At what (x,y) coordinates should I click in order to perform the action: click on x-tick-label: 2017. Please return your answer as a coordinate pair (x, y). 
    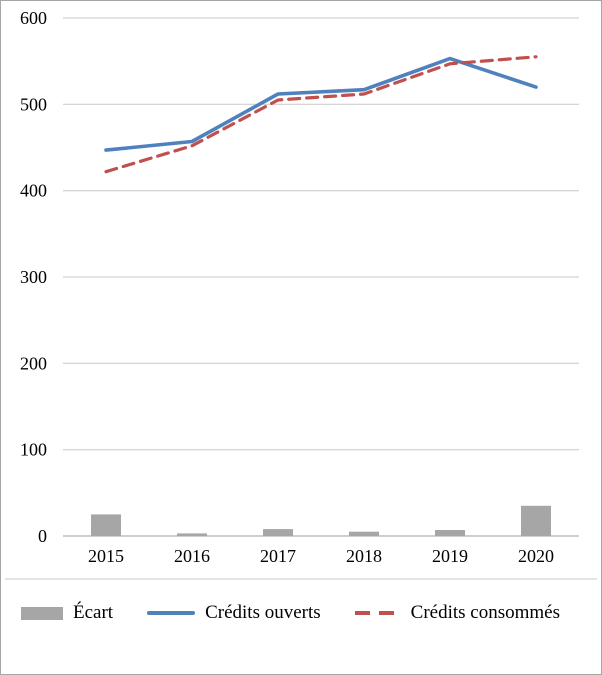
    Looking at the image, I should click on (278, 556).